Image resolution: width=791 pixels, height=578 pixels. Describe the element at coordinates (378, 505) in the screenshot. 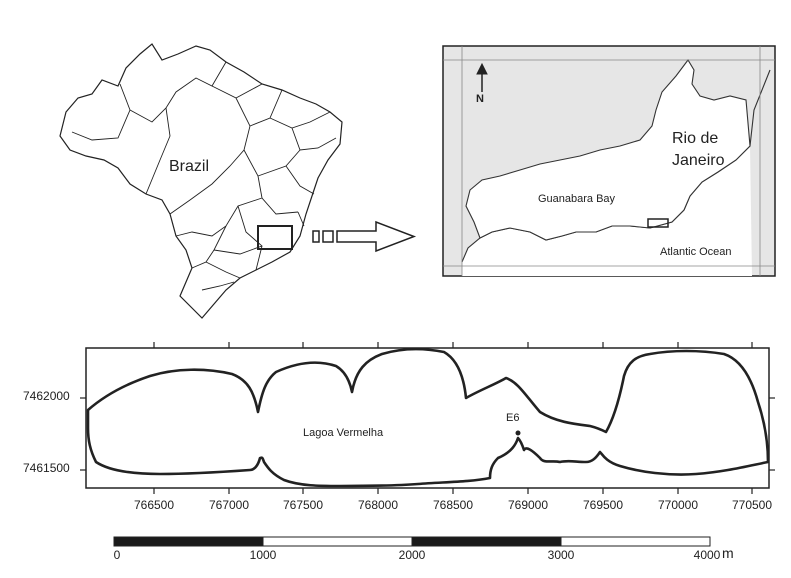

I see `x-tick-label: 768000` at that location.